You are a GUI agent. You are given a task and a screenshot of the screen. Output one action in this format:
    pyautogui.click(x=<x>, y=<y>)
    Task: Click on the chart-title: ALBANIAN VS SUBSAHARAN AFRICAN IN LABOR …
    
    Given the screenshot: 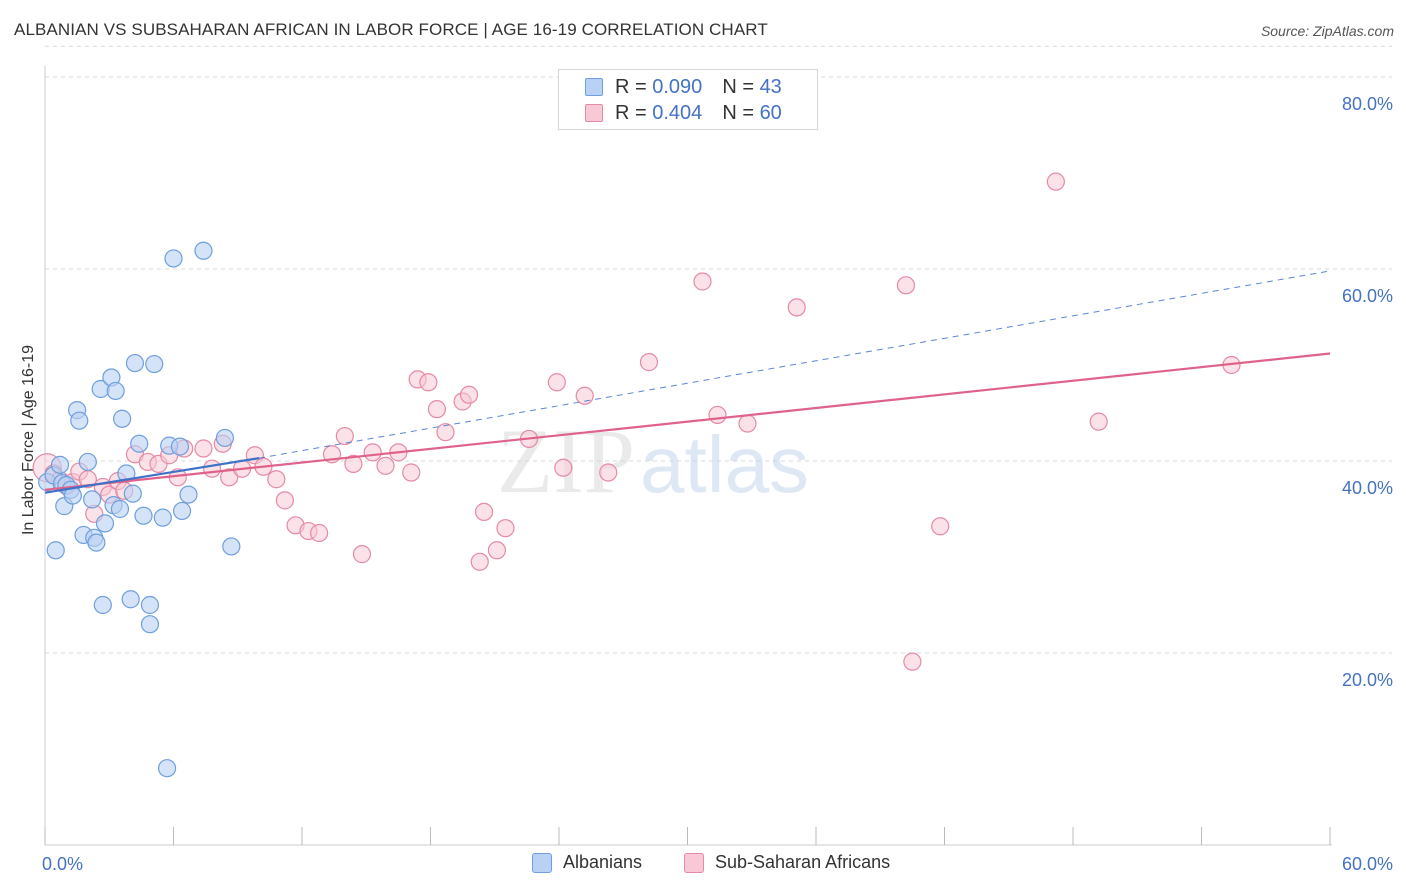 What is the action you would take?
    pyautogui.click(x=391, y=29)
    